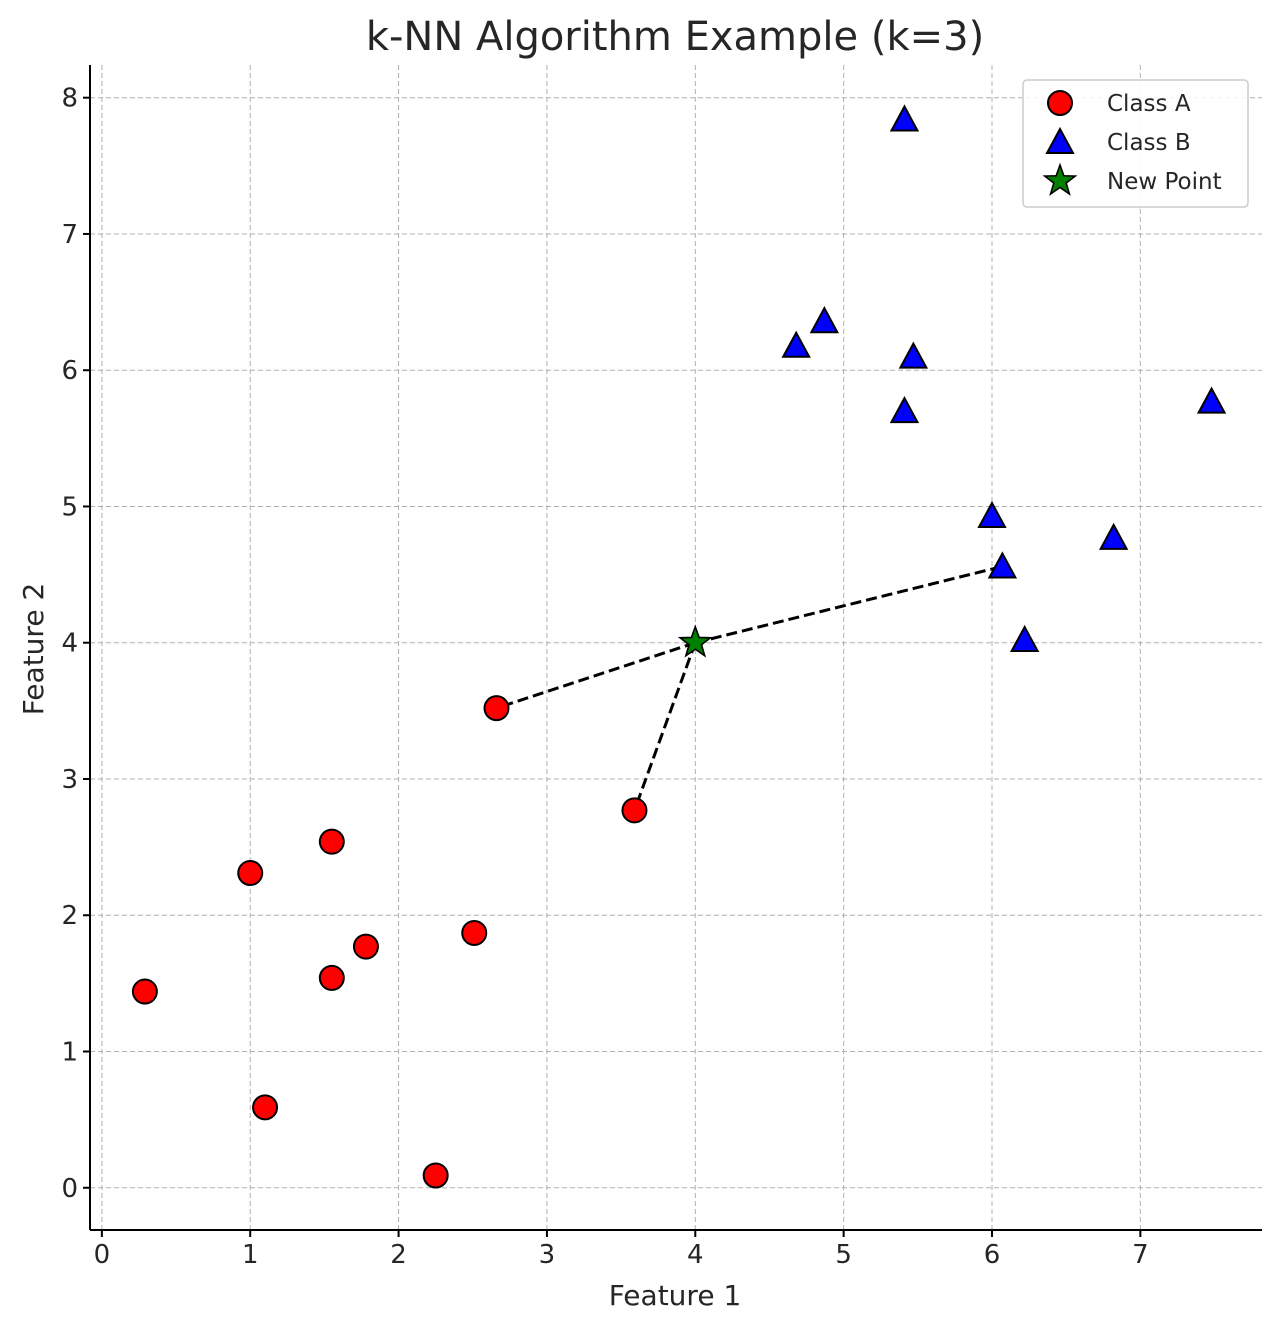 The image size is (1280, 1331). What do you see at coordinates (843, 1255) in the screenshot?
I see `x-tick-label: 5` at bounding box center [843, 1255].